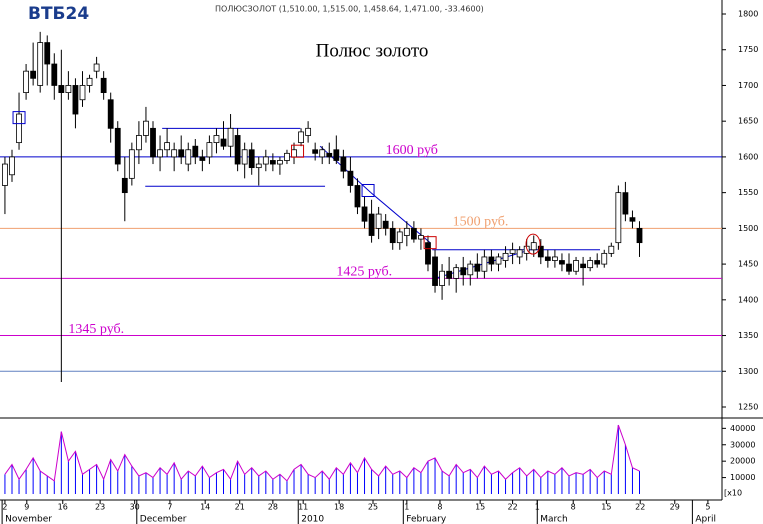 This screenshot has height=524, width=763. I want to click on y-tick-label: 1350, so click(748, 335).